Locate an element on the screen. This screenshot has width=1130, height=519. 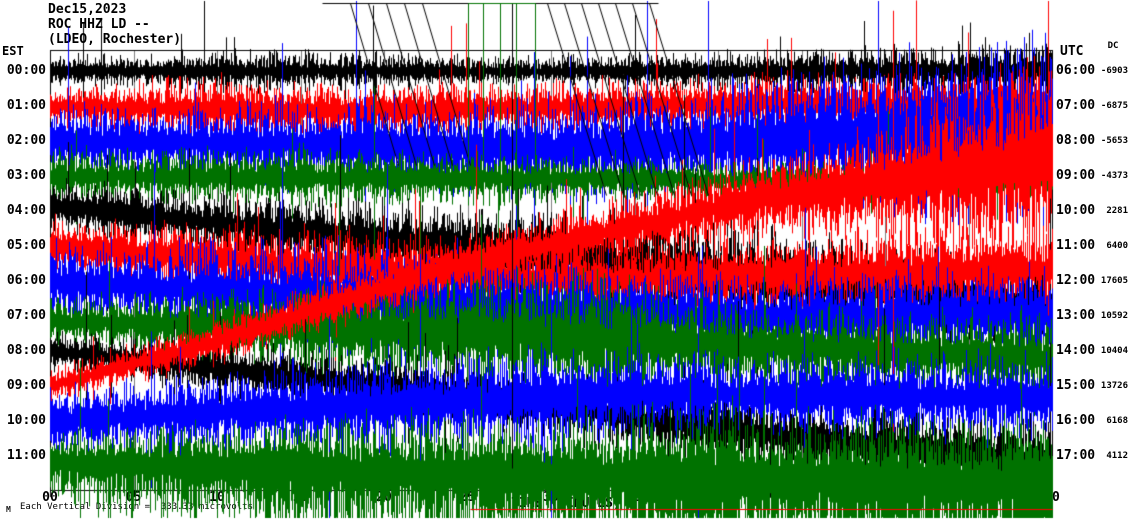
dc-value: 17605 is located at coordinates (1114, 281).